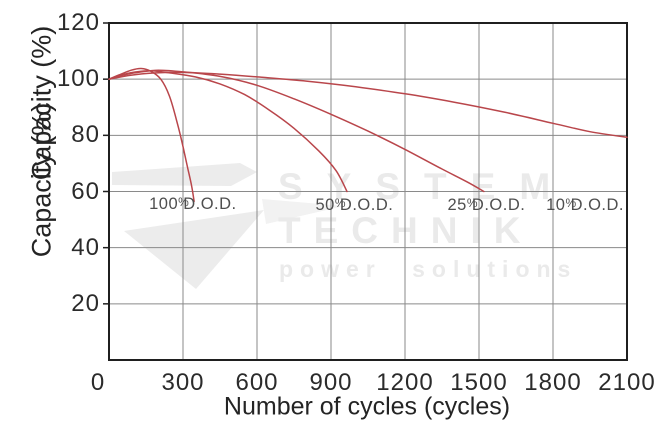 The height and width of the screenshot is (434, 658). I want to click on curve-100-dod, so click(151, 135).